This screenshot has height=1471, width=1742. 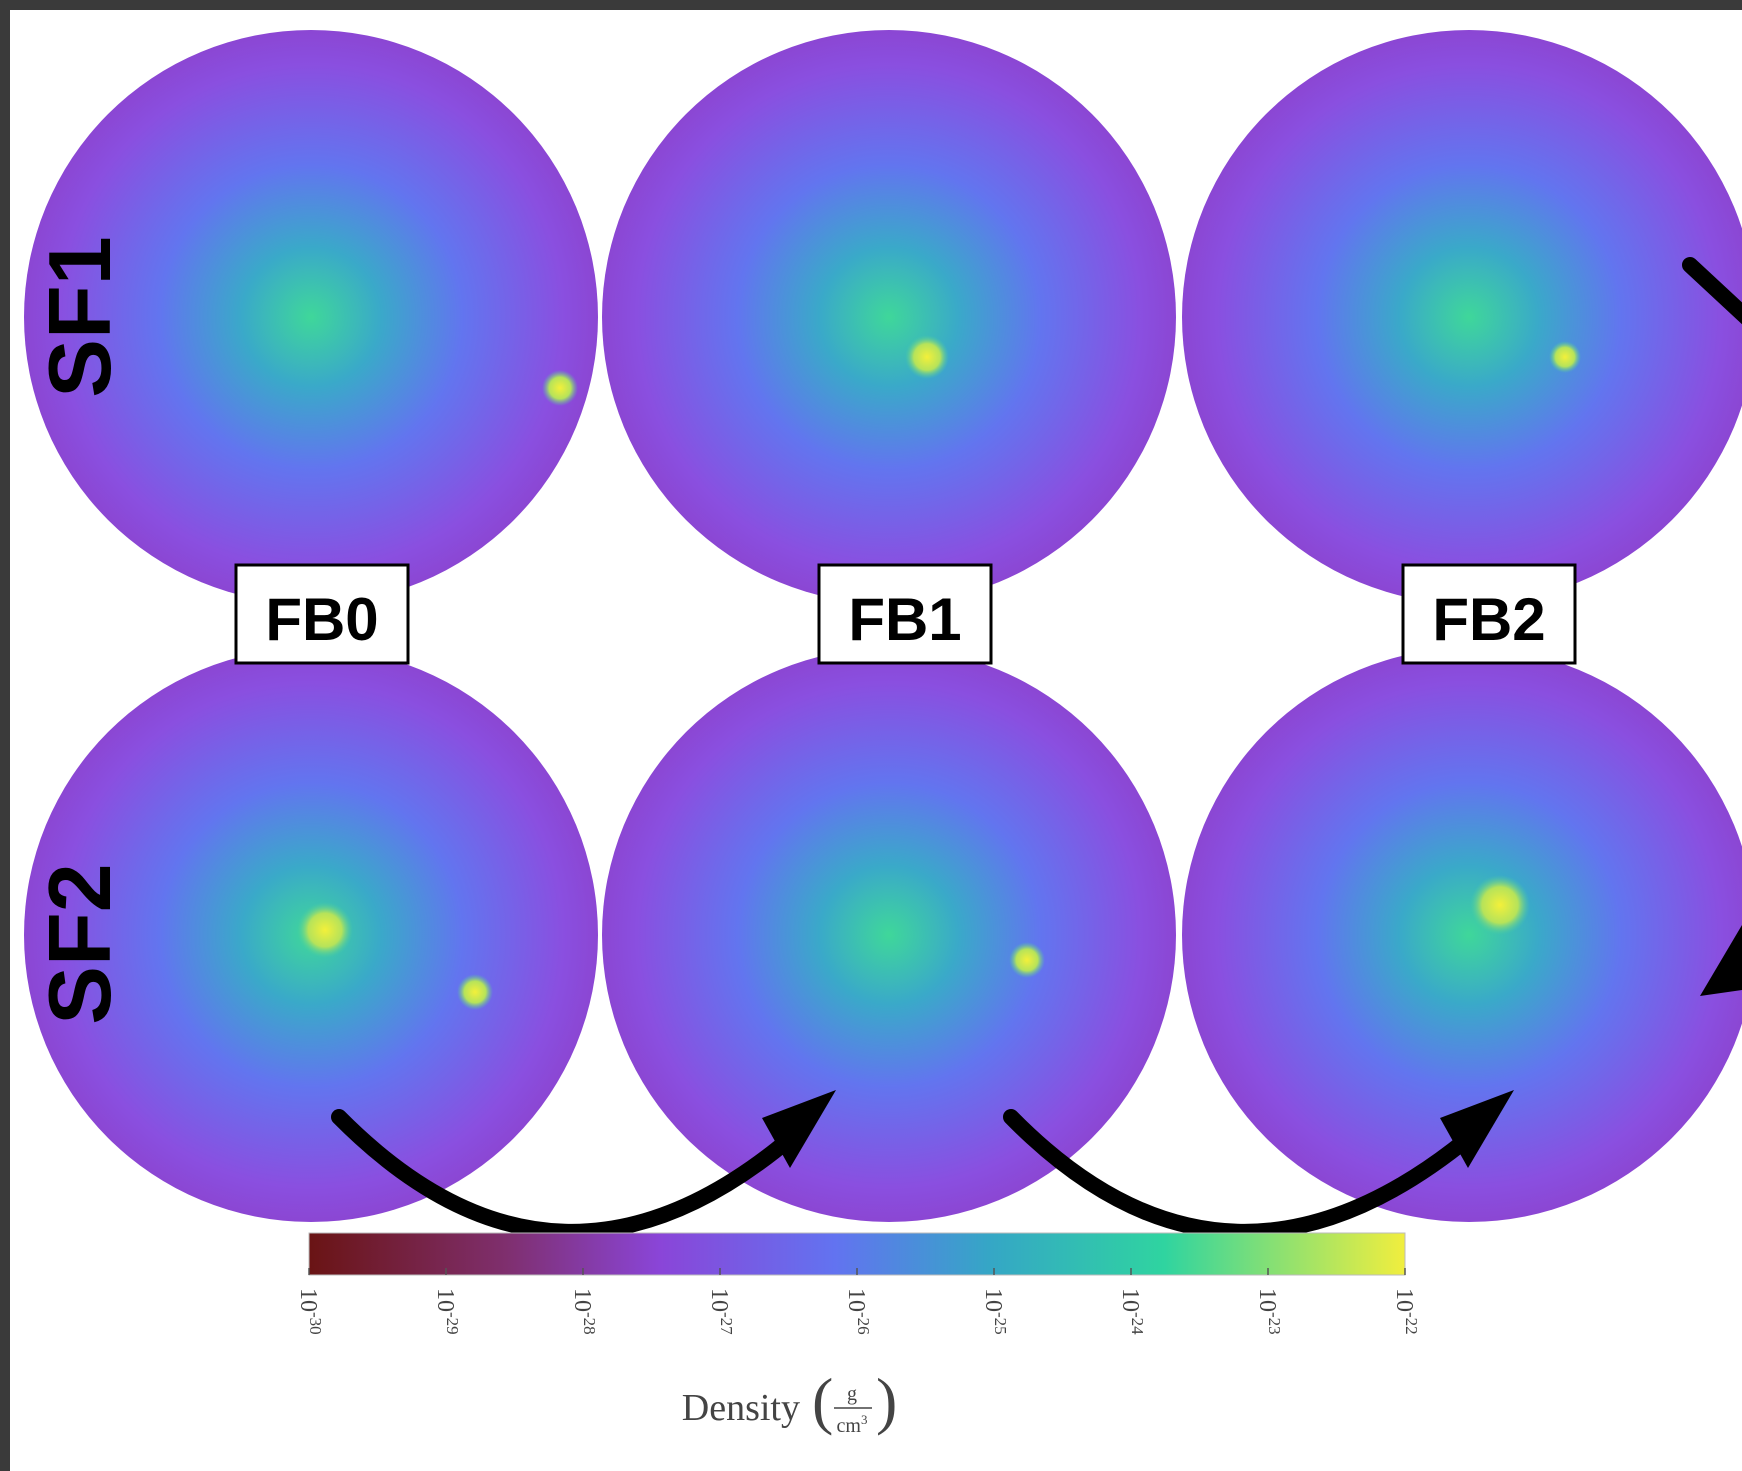 I want to click on tick-label: 10-28, so click(x=584, y=1311).